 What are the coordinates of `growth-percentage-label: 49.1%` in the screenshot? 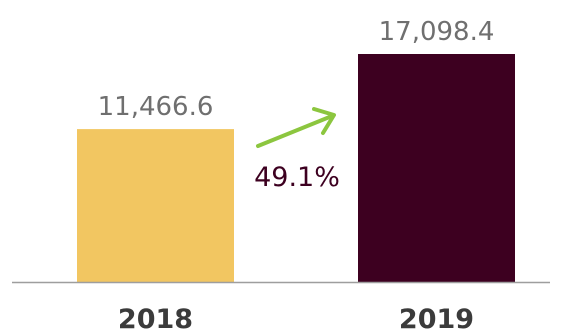 It's located at (297, 177).